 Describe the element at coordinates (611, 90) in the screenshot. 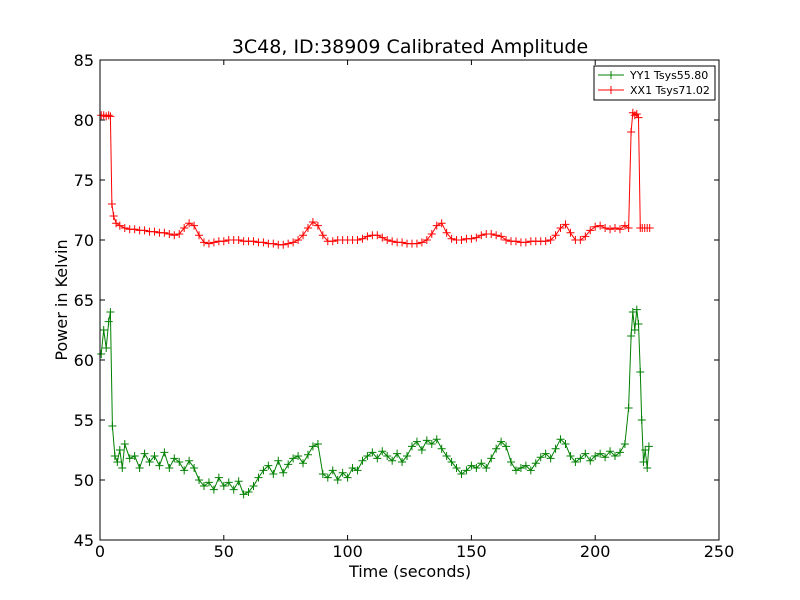

I see `legend-marker` at that location.